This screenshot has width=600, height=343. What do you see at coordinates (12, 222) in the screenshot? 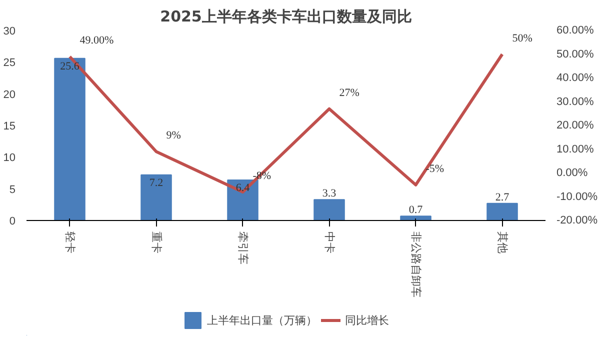
I see `y-tick-label: 0` at bounding box center [12, 222].